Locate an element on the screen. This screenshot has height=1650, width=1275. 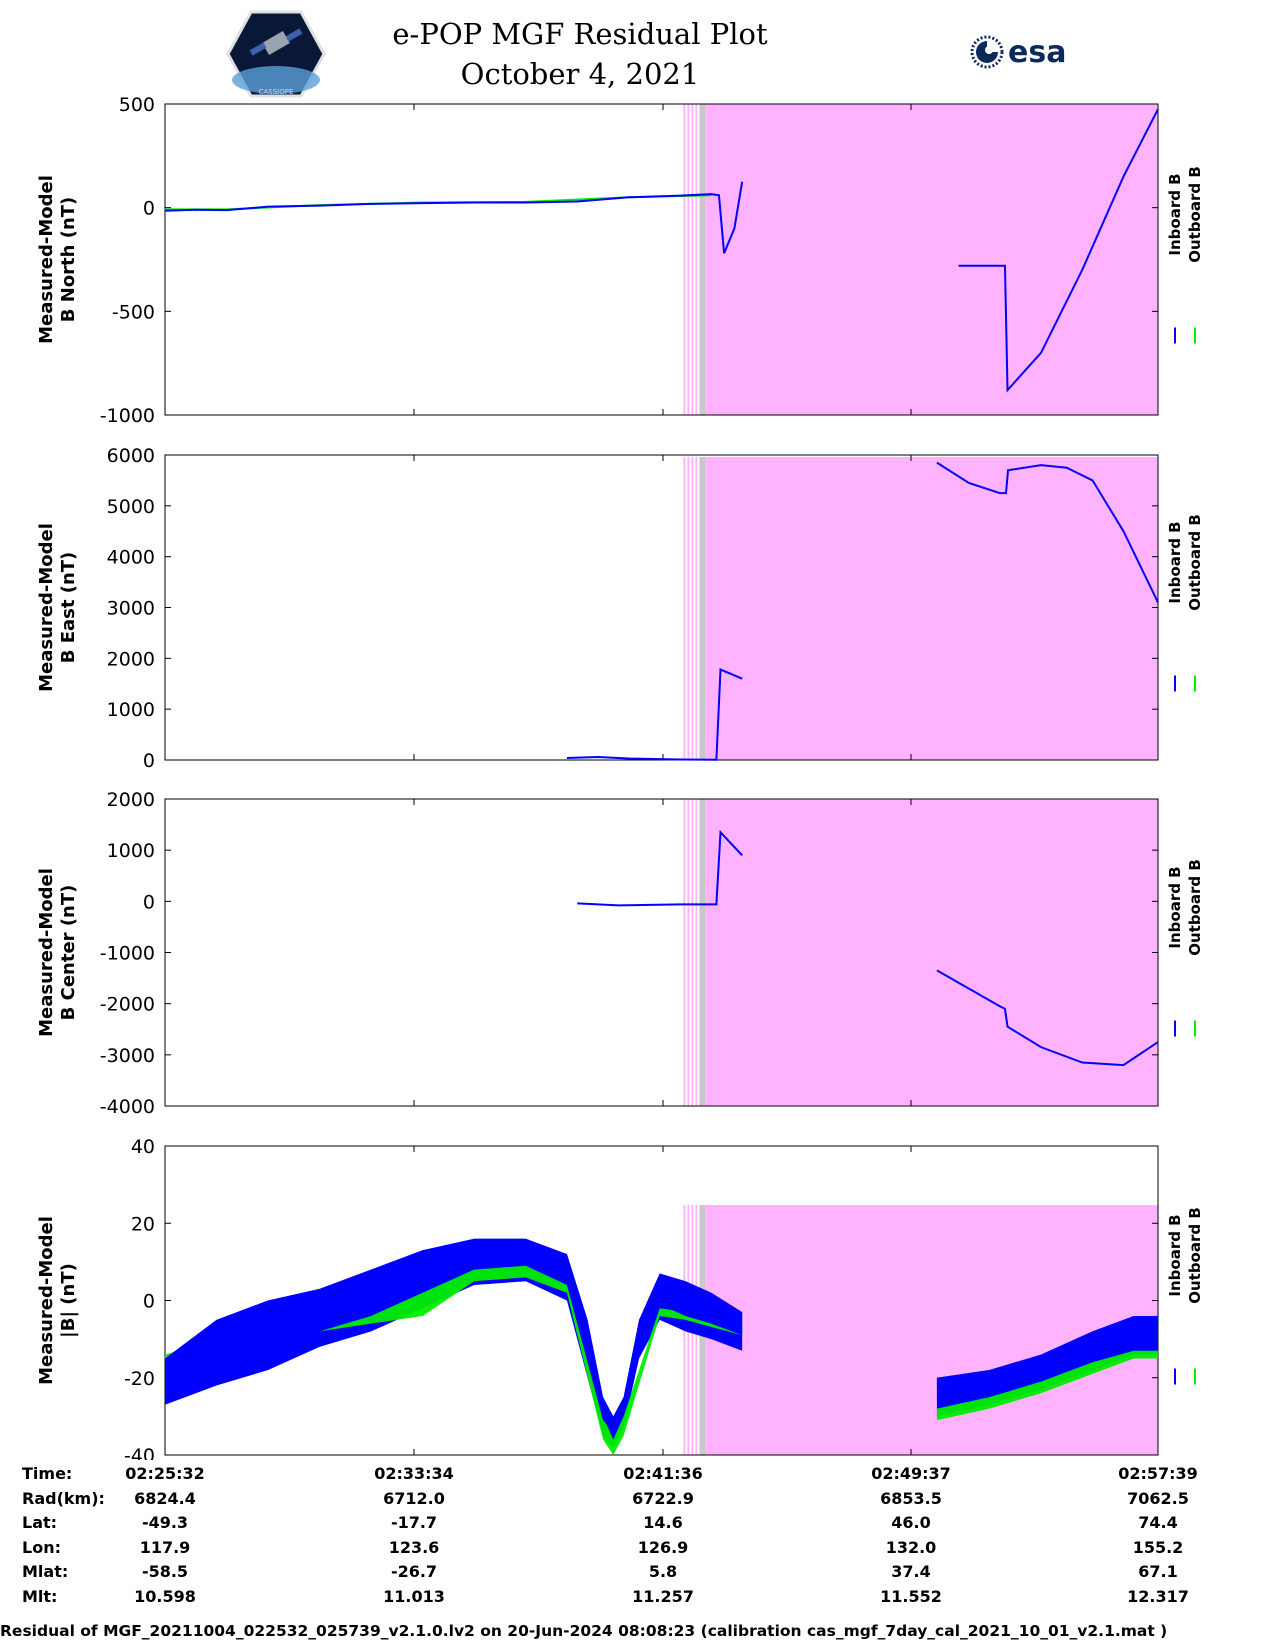
ephemeris-label: Mlat: is located at coordinates (45, 1571).